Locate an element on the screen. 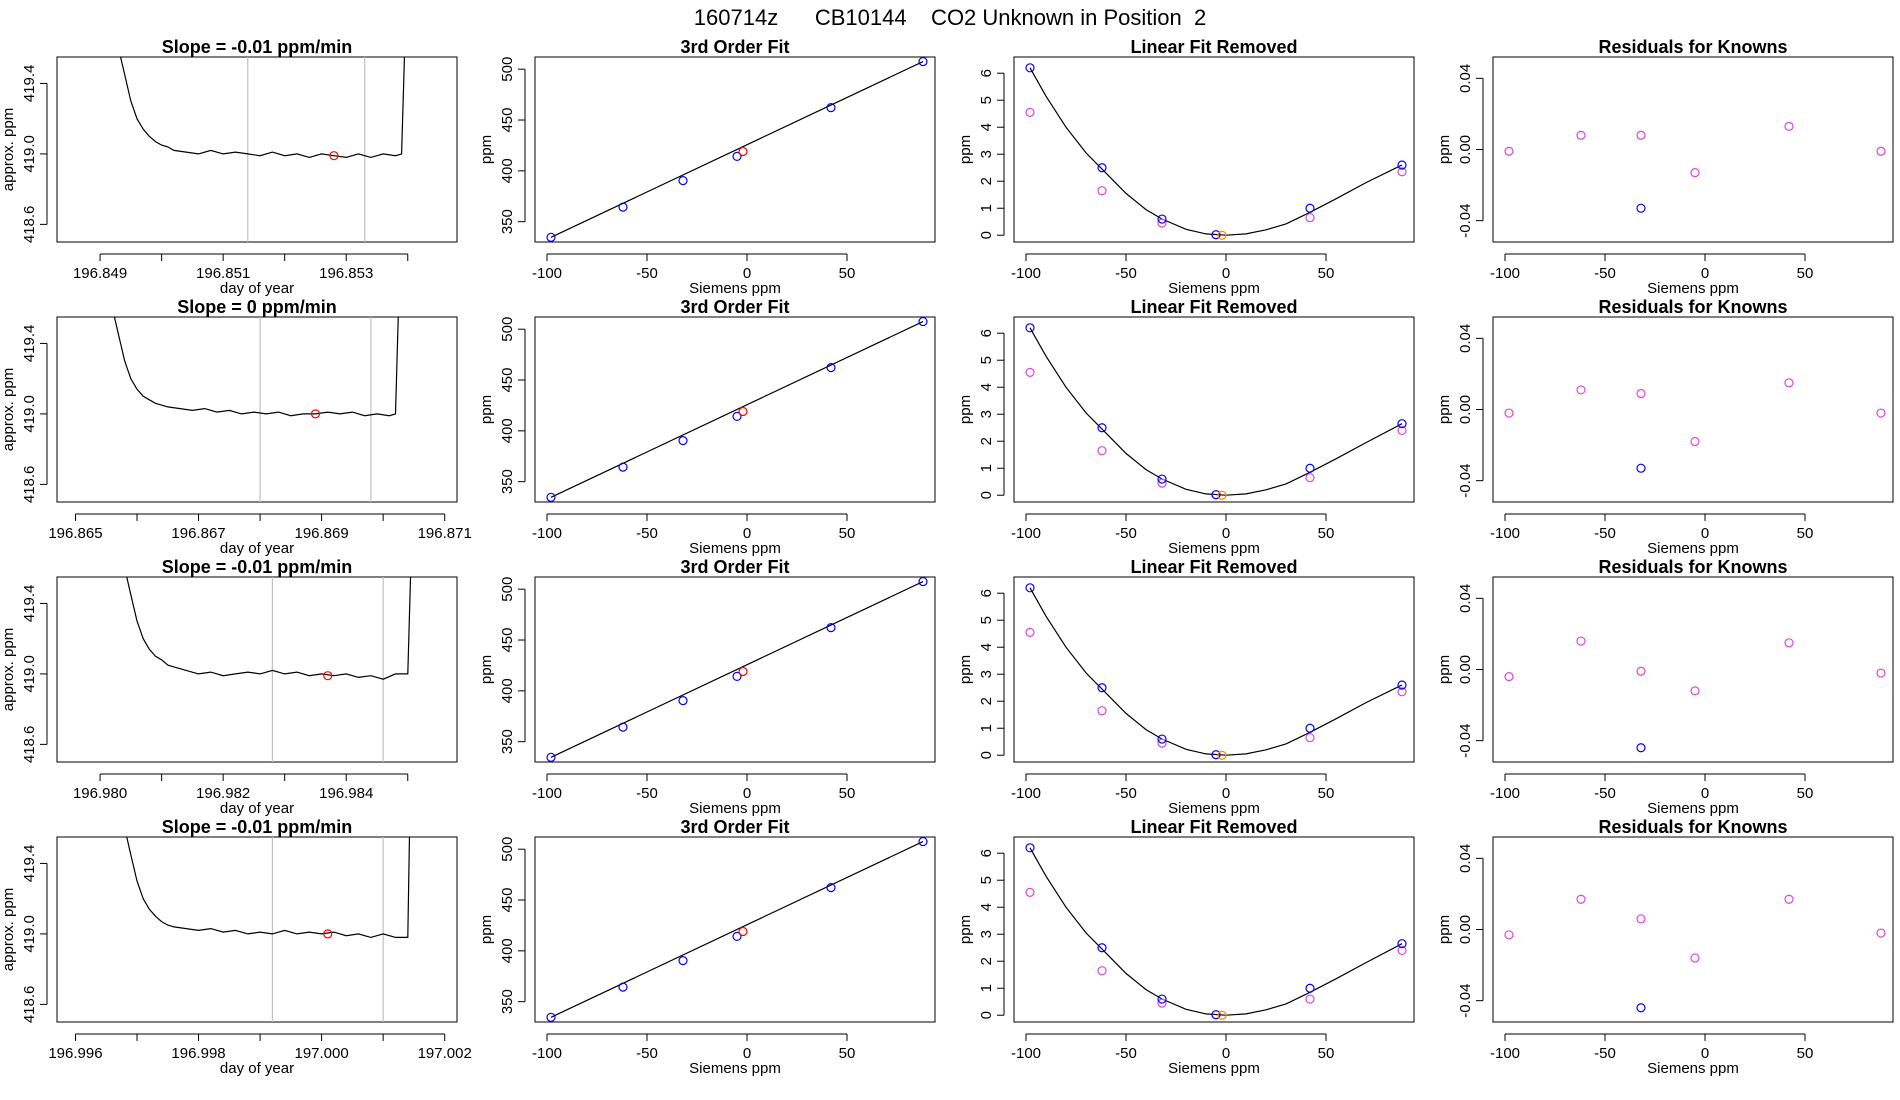  x-tick-label: 196.996 is located at coordinates (75, 1053).